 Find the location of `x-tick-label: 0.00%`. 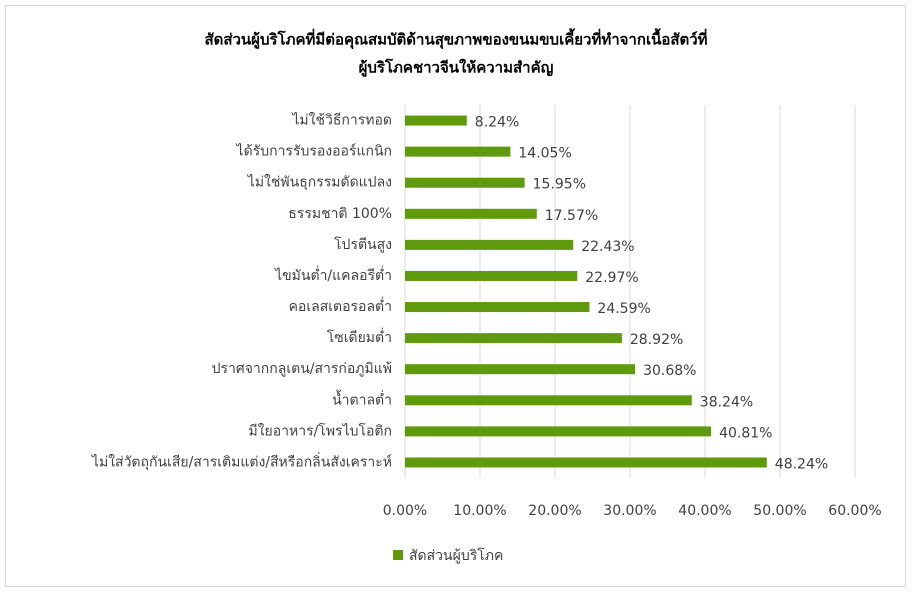

x-tick-label: 0.00% is located at coordinates (405, 511).